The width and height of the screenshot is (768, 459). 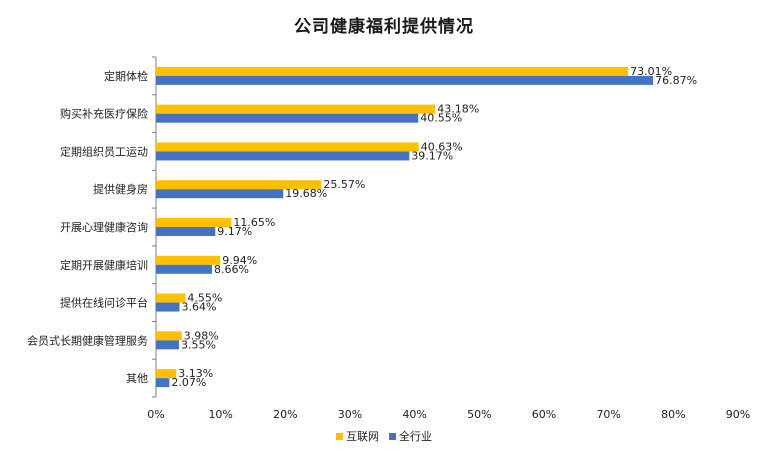 I want to click on legend-label-internet: 互联网, so click(x=362, y=436).